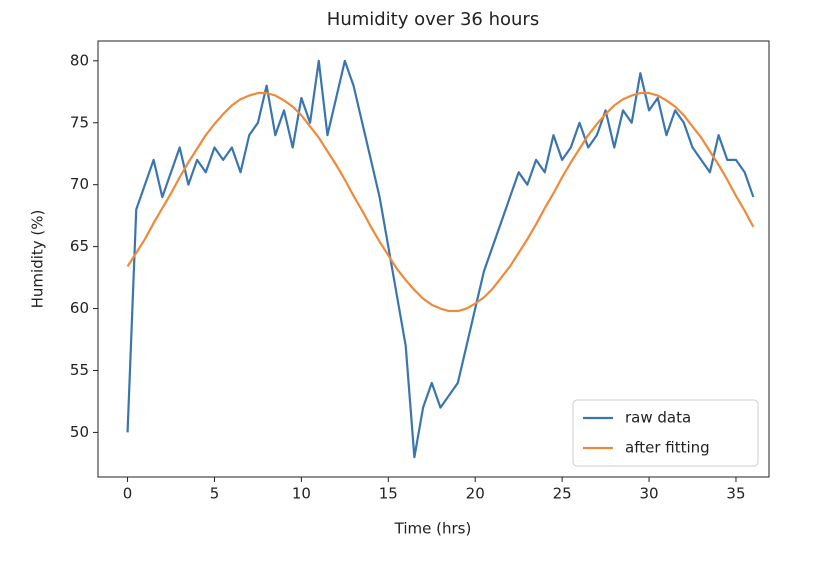 Image resolution: width=822 pixels, height=568 pixels. What do you see at coordinates (79, 432) in the screenshot?
I see `y-tick-label: 50` at bounding box center [79, 432].